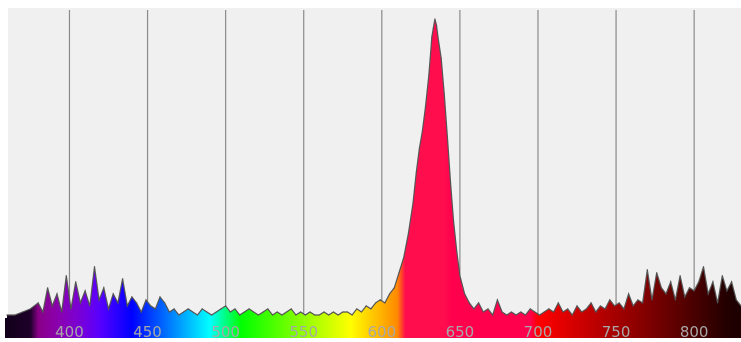 The width and height of the screenshot is (741, 342). I want to click on x-tick-label-400: 400, so click(69, 330).